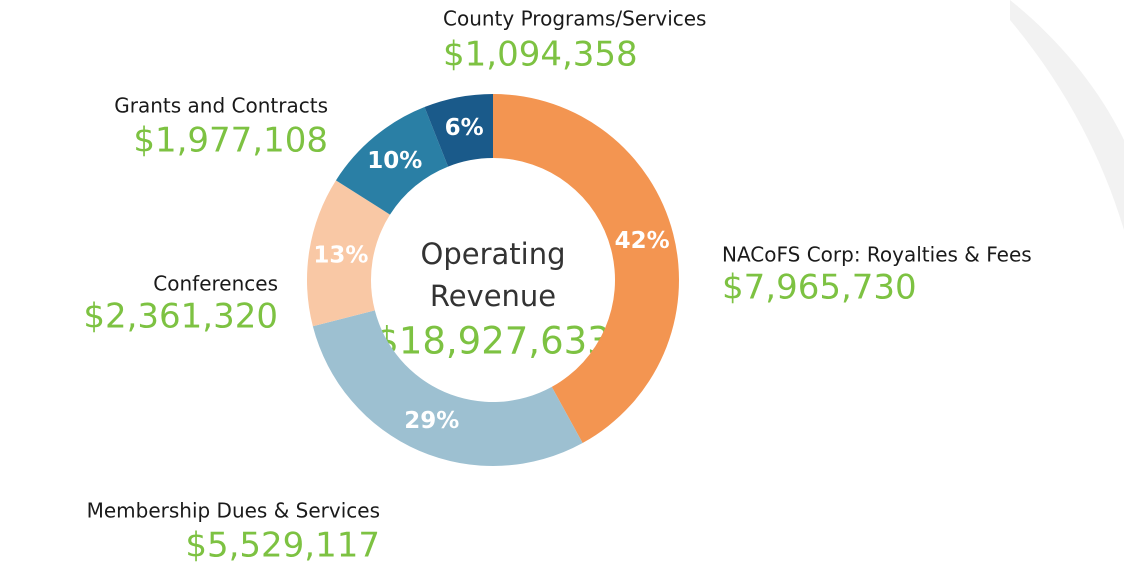  What do you see at coordinates (1062, 75) in the screenshot?
I see `background` at bounding box center [1062, 75].